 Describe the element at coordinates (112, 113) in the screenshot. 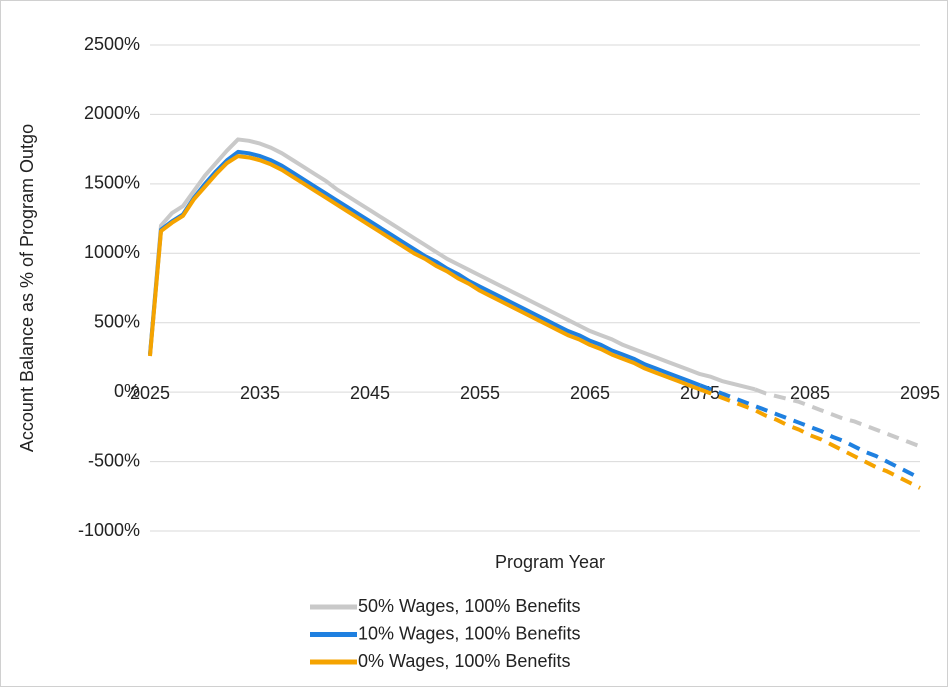

I see `y-tick-label: 2000%` at that location.